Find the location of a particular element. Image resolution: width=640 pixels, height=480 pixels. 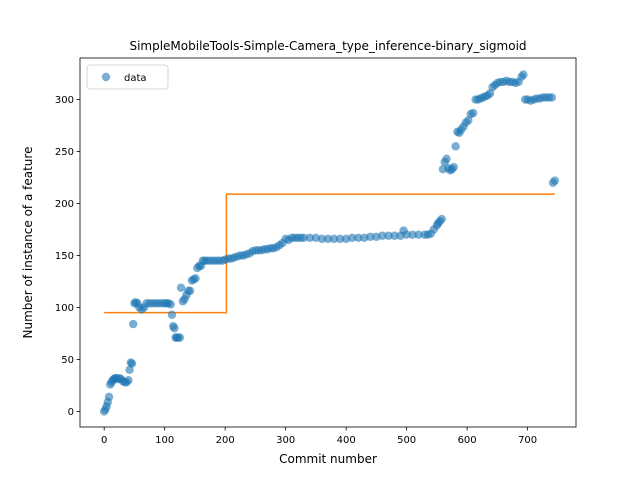

y-axis-label: Number of instance of a feature is located at coordinates (28, 243).